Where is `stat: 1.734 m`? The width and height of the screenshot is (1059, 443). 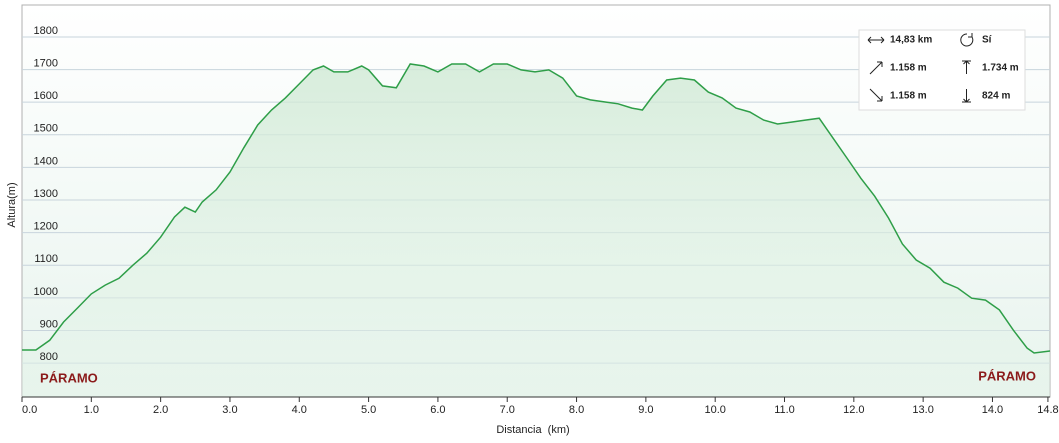
stat: 1.734 m is located at coordinates (1000, 68).